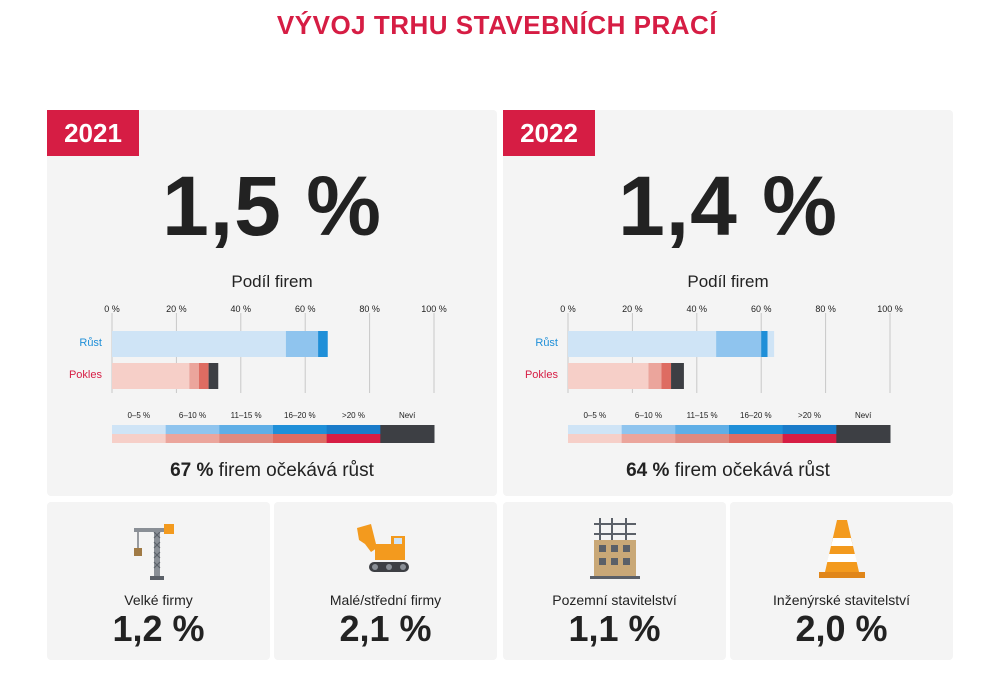  What do you see at coordinates (153, 552) in the screenshot?
I see `crane-icon` at bounding box center [153, 552].